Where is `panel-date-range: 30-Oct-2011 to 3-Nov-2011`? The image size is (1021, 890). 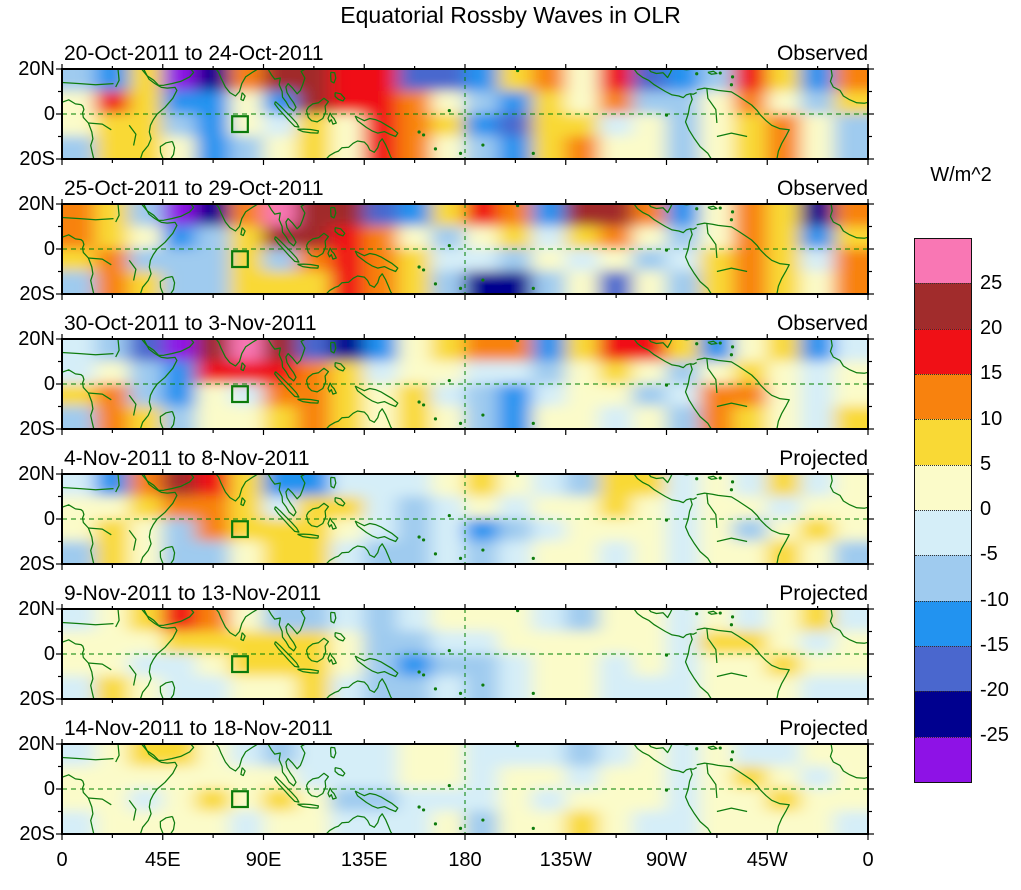
panel-date-range: 30-Oct-2011 to 3-Nov-2011 is located at coordinates (190, 323).